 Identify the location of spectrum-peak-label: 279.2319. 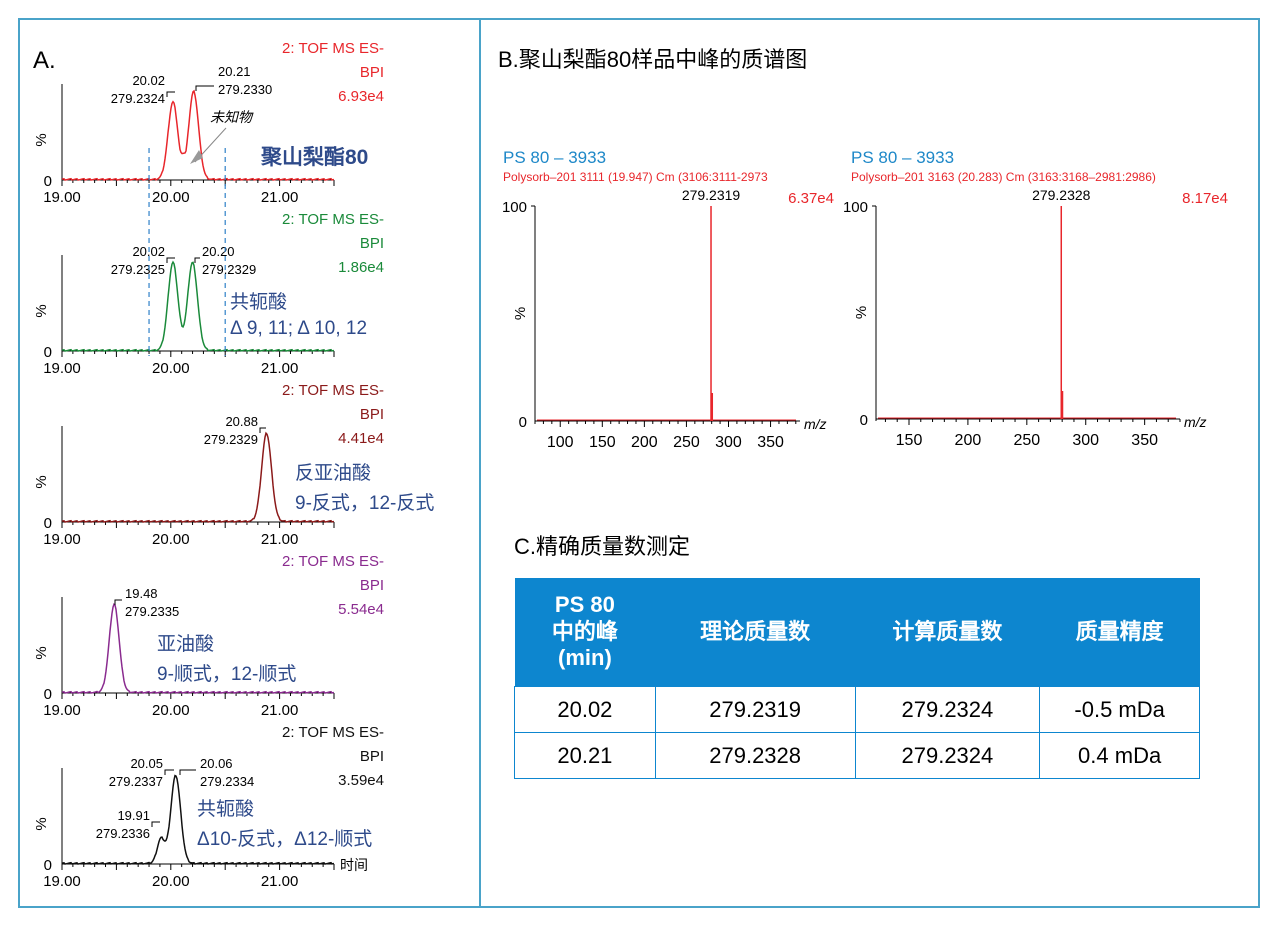
(711, 195).